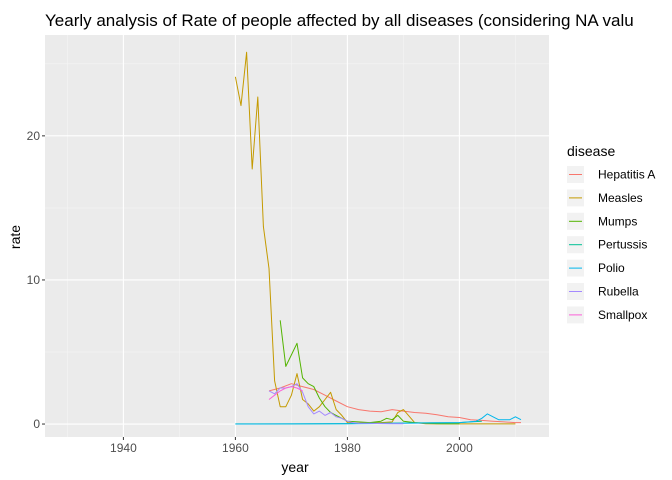 Image resolution: width=672 pixels, height=480 pixels. I want to click on series-line-smallpox, so click(285, 393).